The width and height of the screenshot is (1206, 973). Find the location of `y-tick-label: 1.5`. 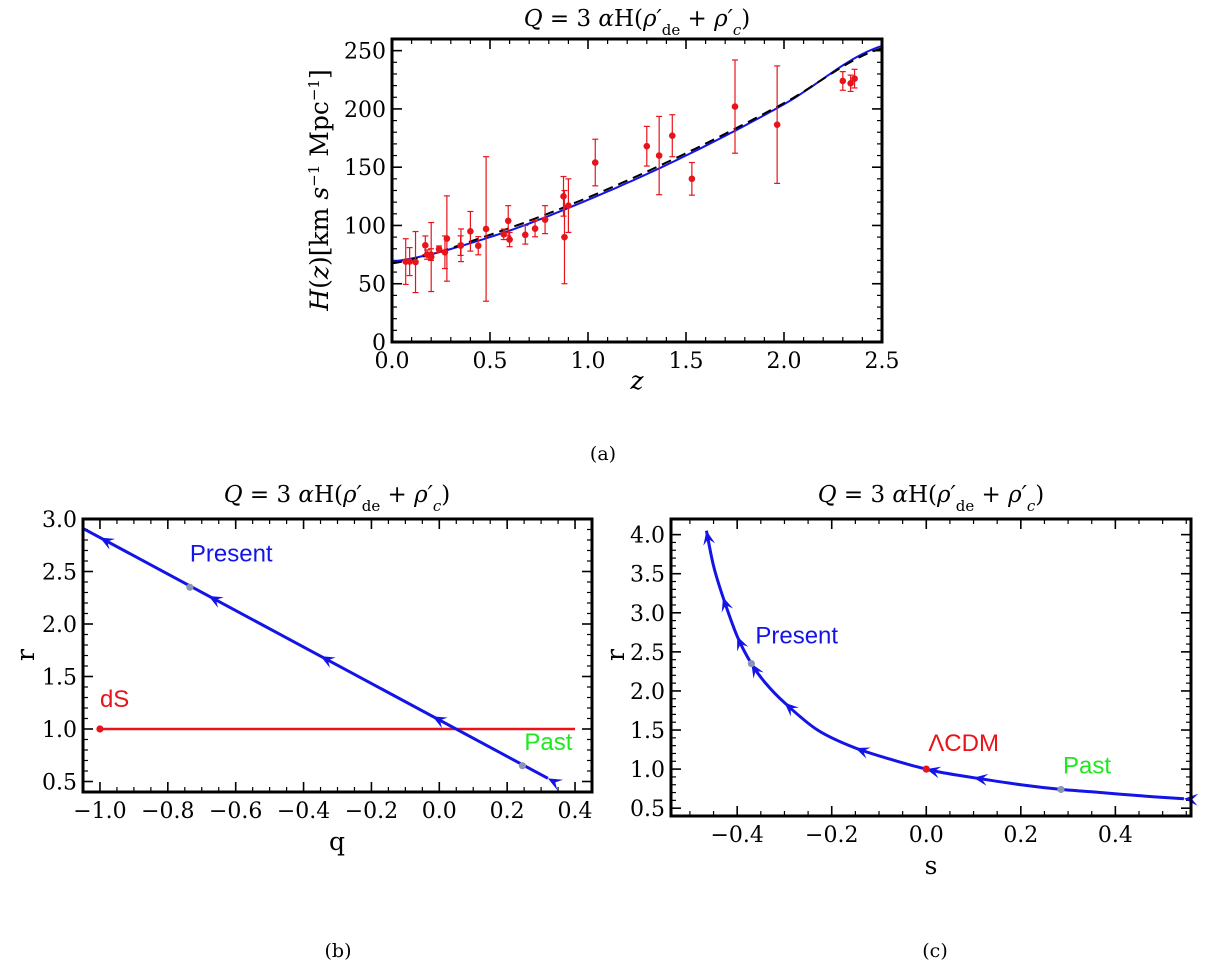

y-tick-label: 1.5 is located at coordinates (647, 731).